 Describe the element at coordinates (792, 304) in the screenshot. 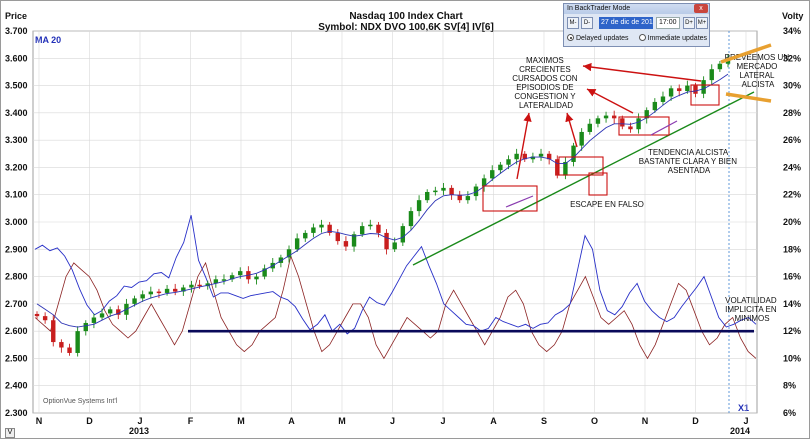

I see `y-tick-label-right: 14%` at that location.